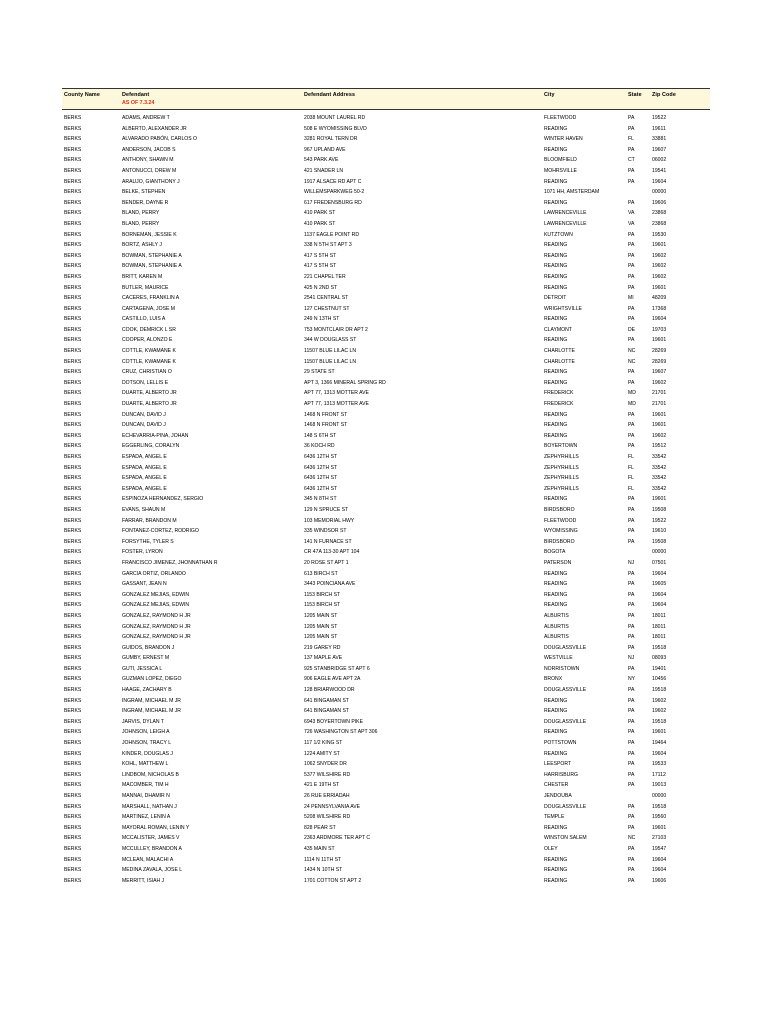 The height and width of the screenshot is (1024, 770). I want to click on cell-address: 417 S 5TH ST, so click(320, 266).